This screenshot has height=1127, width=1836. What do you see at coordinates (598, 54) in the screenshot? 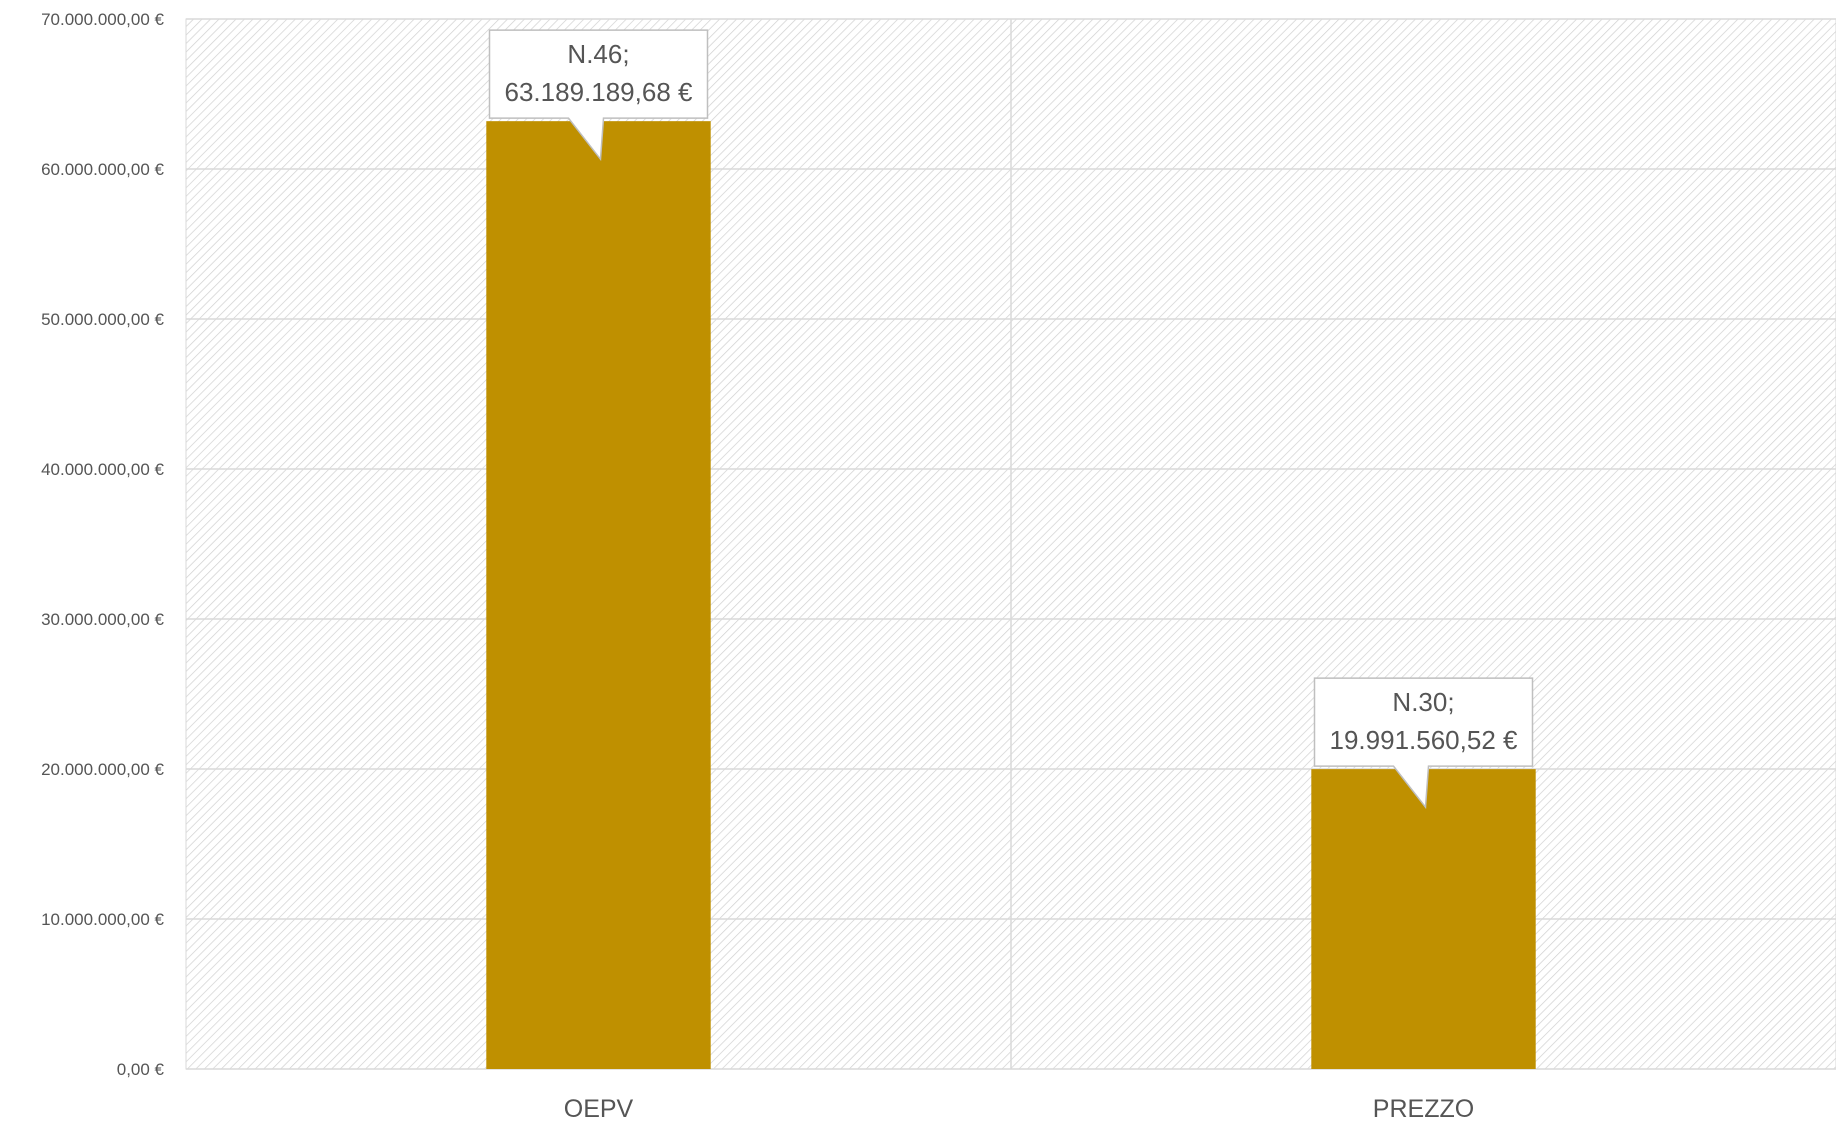
I see `data-label-count: N.46;` at bounding box center [598, 54].